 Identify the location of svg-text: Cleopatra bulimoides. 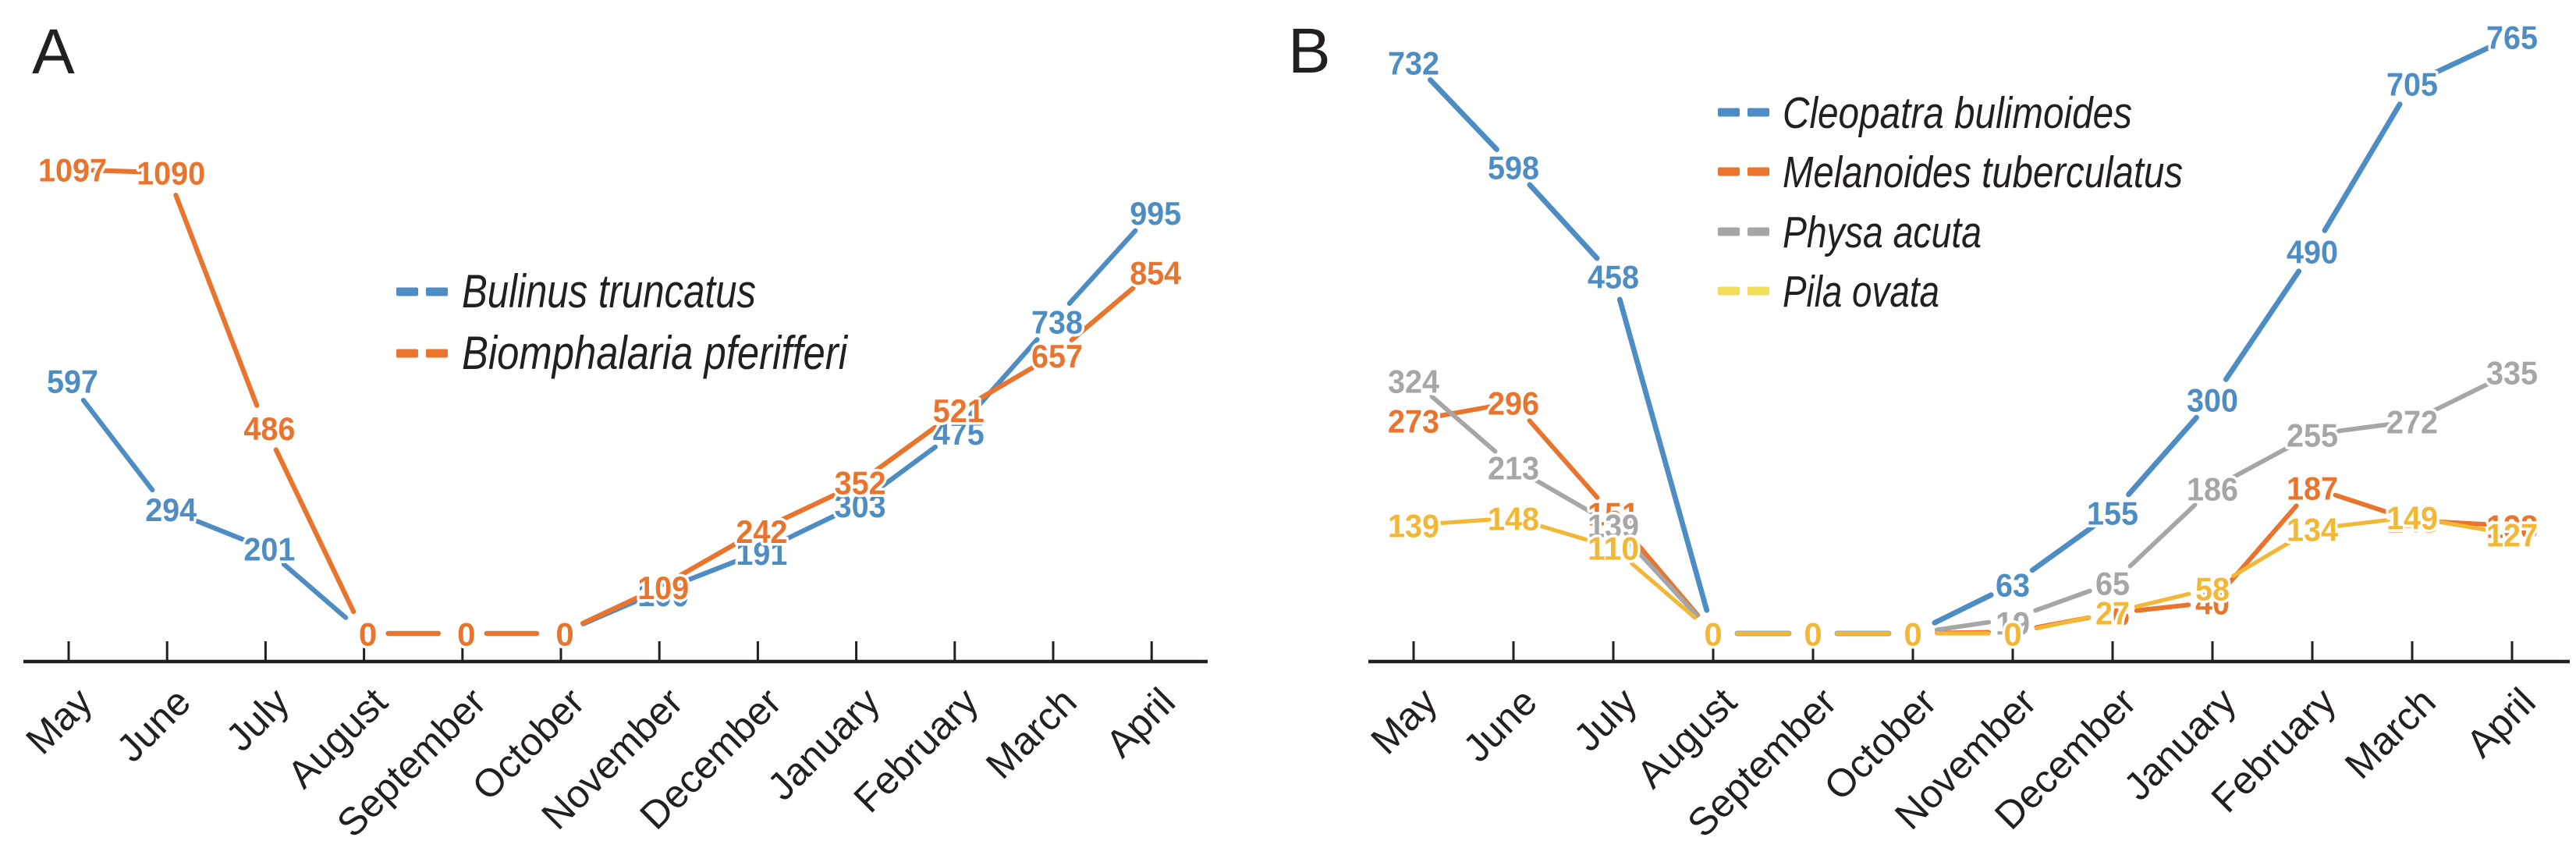
(1957, 113).